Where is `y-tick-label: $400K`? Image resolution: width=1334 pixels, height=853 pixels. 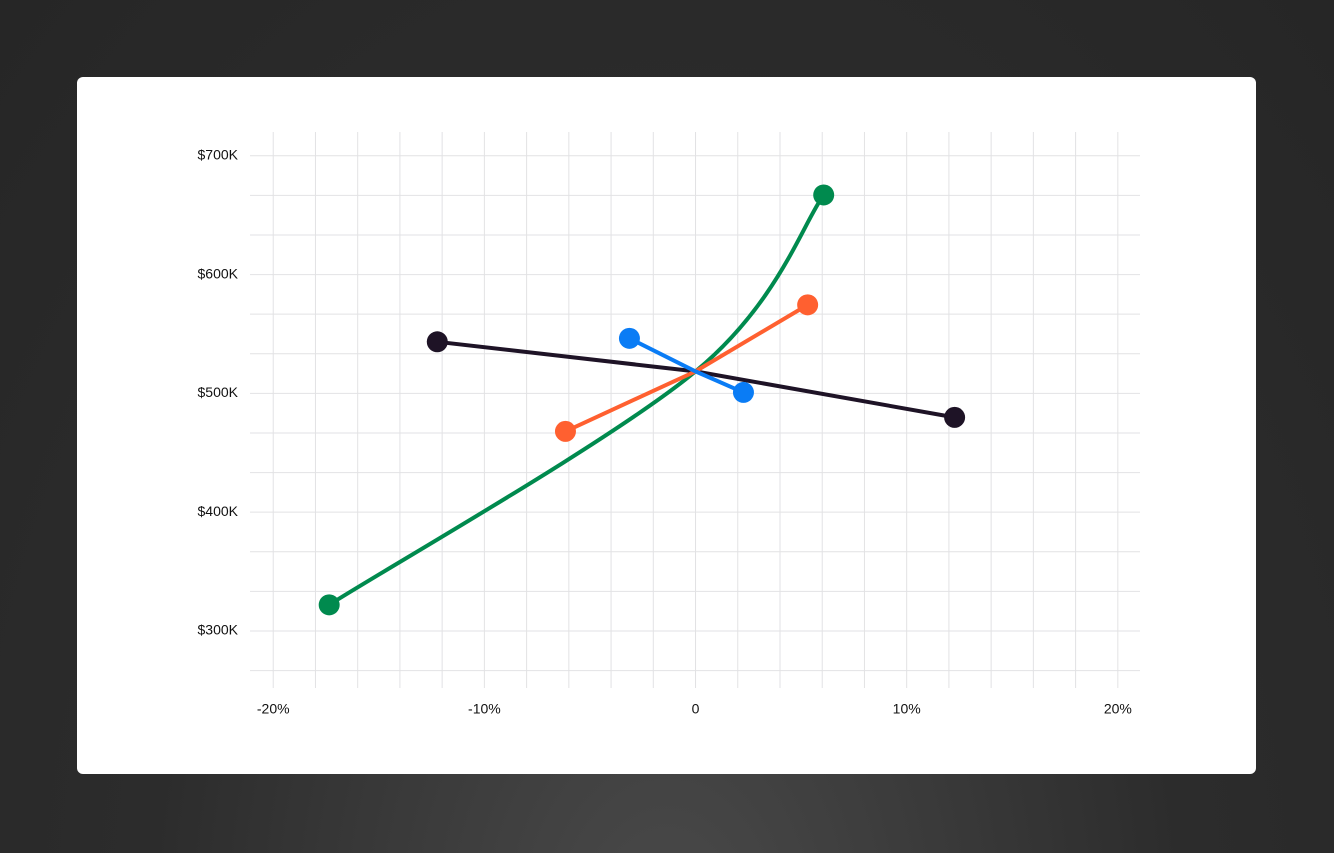
y-tick-label: $400K is located at coordinates (218, 511).